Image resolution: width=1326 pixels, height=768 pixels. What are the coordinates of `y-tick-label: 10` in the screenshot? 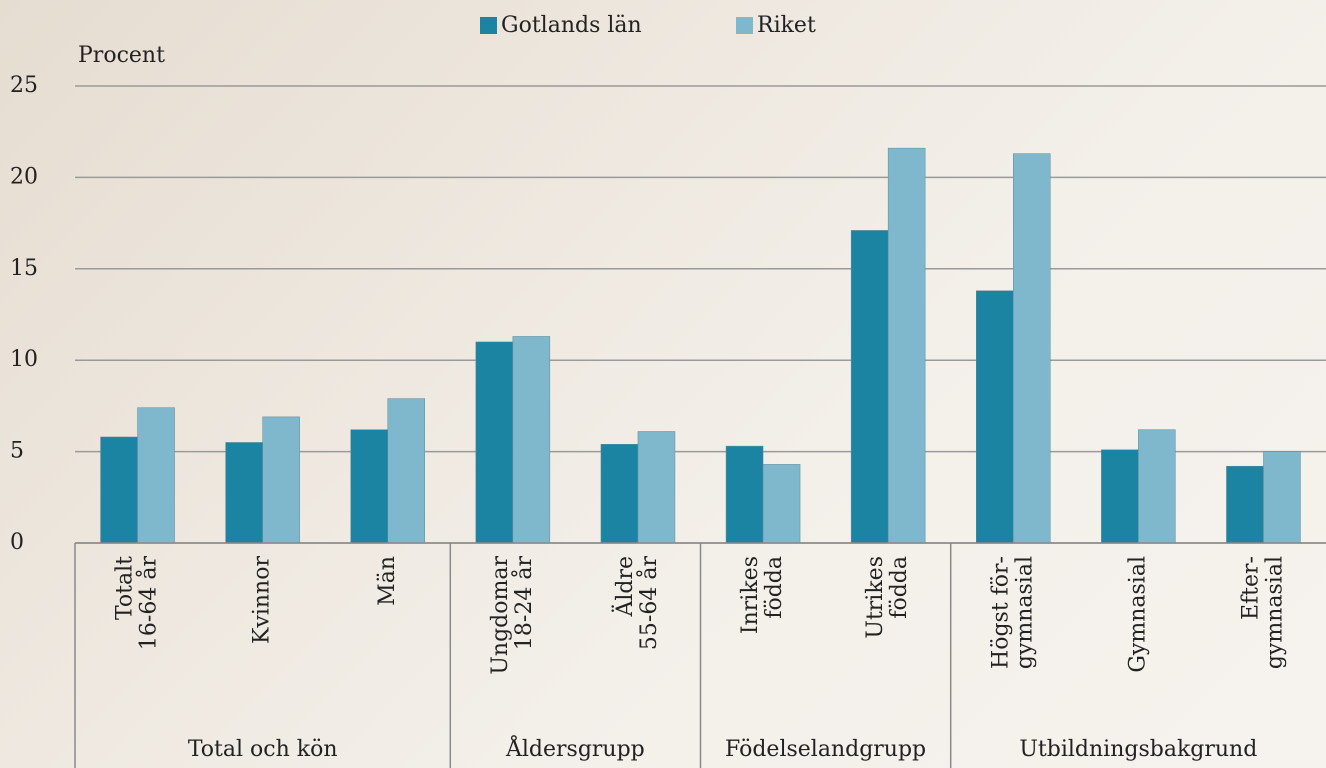 It's located at (24, 359).